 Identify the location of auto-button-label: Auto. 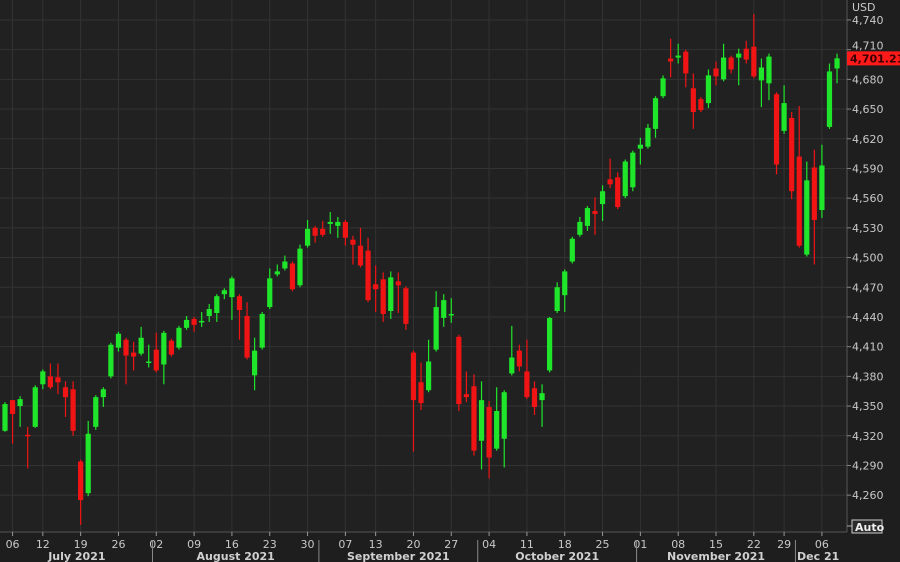
(870, 527).